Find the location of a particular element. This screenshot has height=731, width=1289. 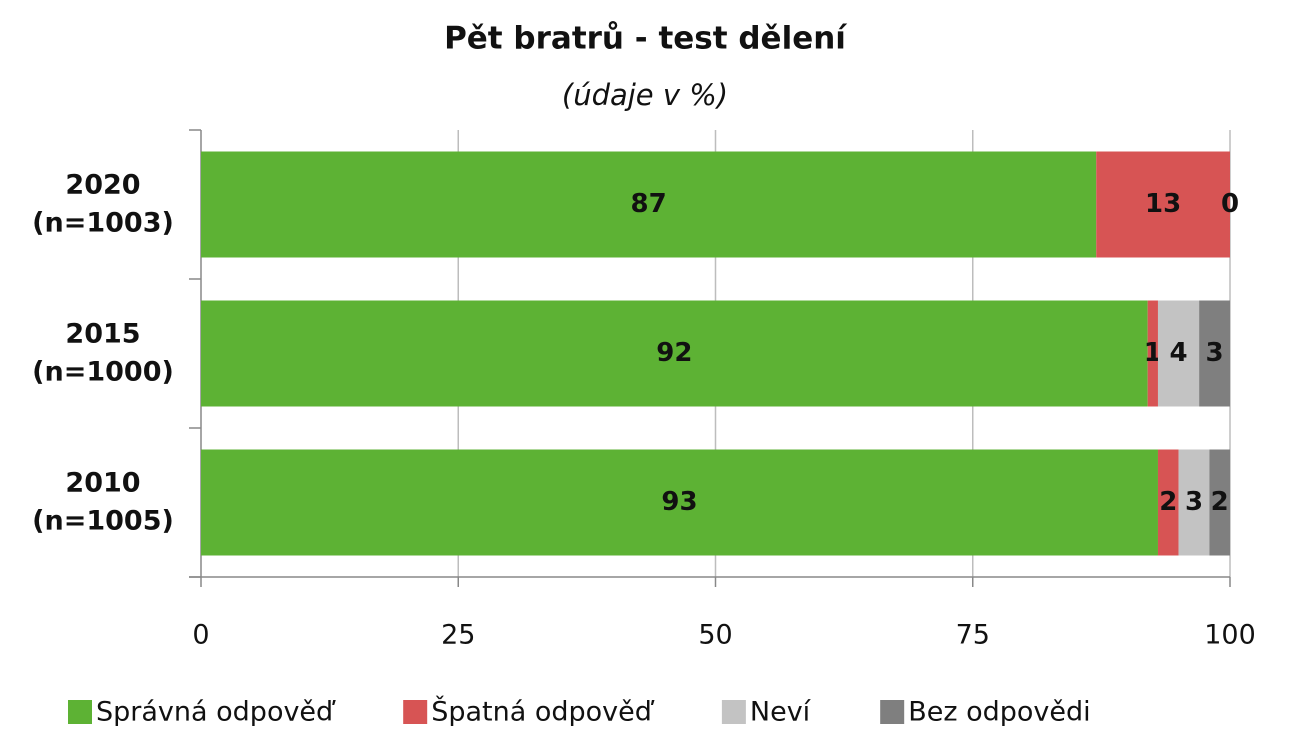

y-tick-label: 2015 (n=1000) is located at coordinates (103, 352).